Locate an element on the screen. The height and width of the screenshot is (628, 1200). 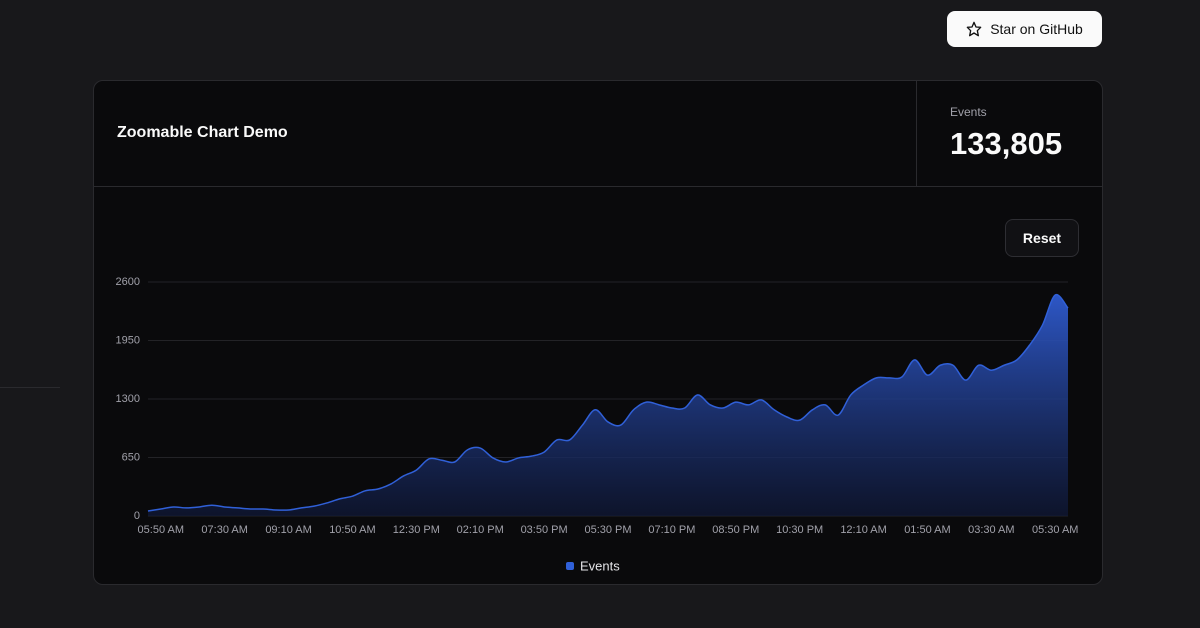
x-tick-label: 05:30 AM is located at coordinates (1055, 530).